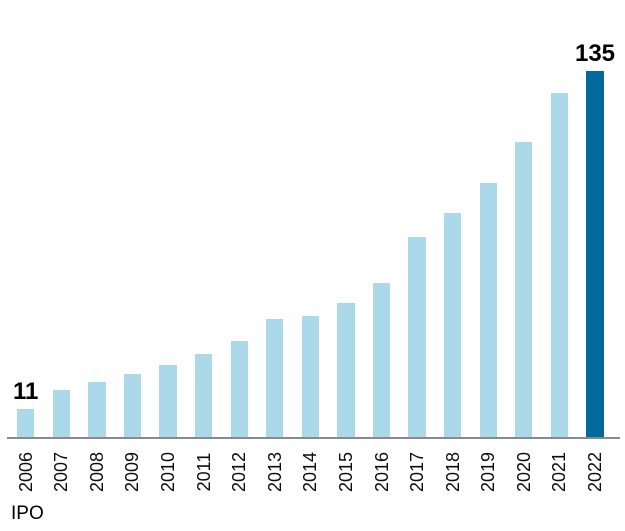 This screenshot has height=531, width=625. I want to click on bar-2022, so click(595, 255).